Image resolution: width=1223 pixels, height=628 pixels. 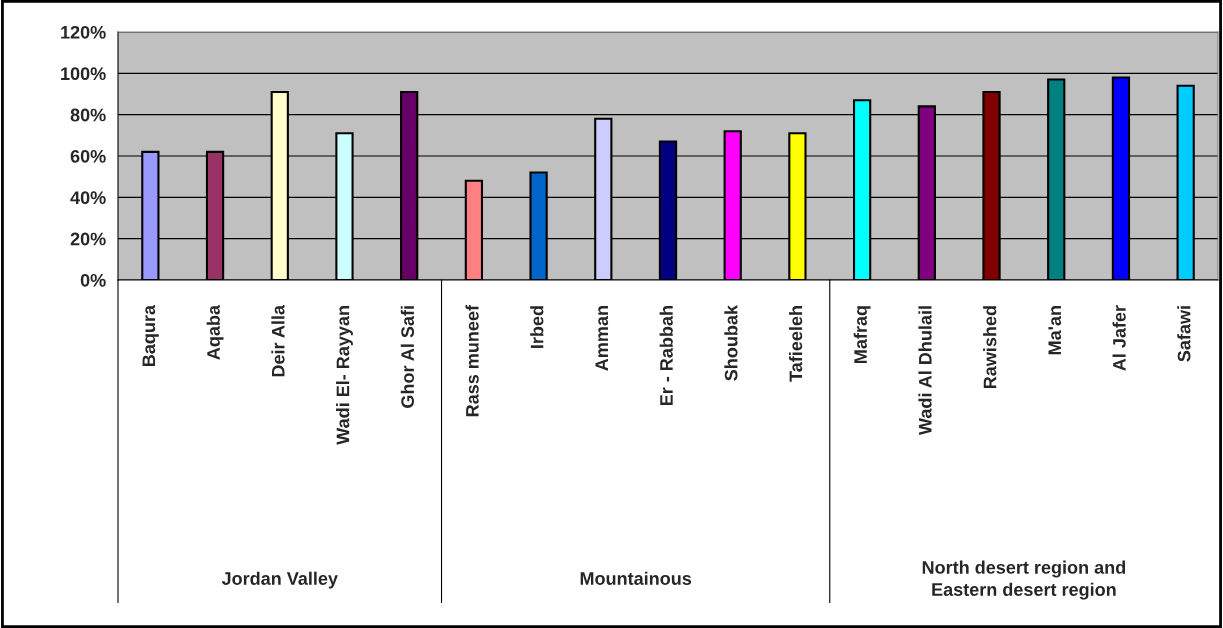 I want to click on y-tick-label: 20%, so click(x=88, y=239).